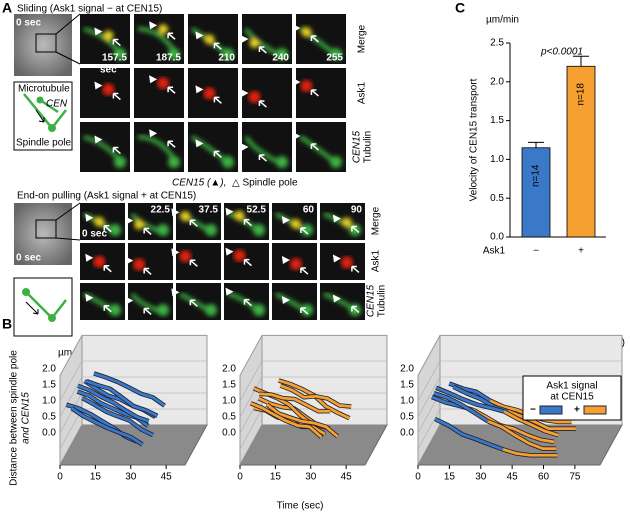 The width and height of the screenshot is (630, 515). Describe the element at coordinates (89, 9) in the screenshot. I see `block-title: Sliding (Ask1 signal − at CEN15)` at that location.